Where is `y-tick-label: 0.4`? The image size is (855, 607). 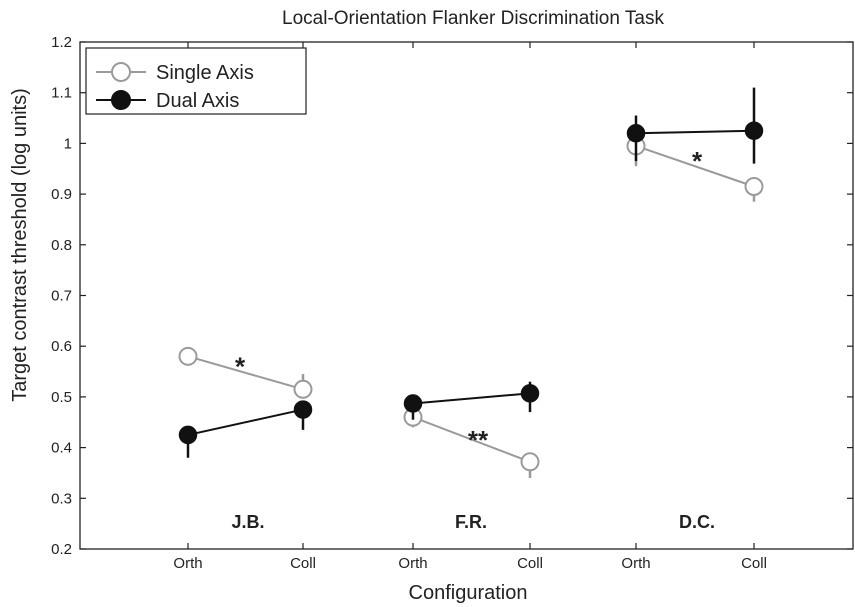
y-tick-label: 0.4 is located at coordinates (61, 448).